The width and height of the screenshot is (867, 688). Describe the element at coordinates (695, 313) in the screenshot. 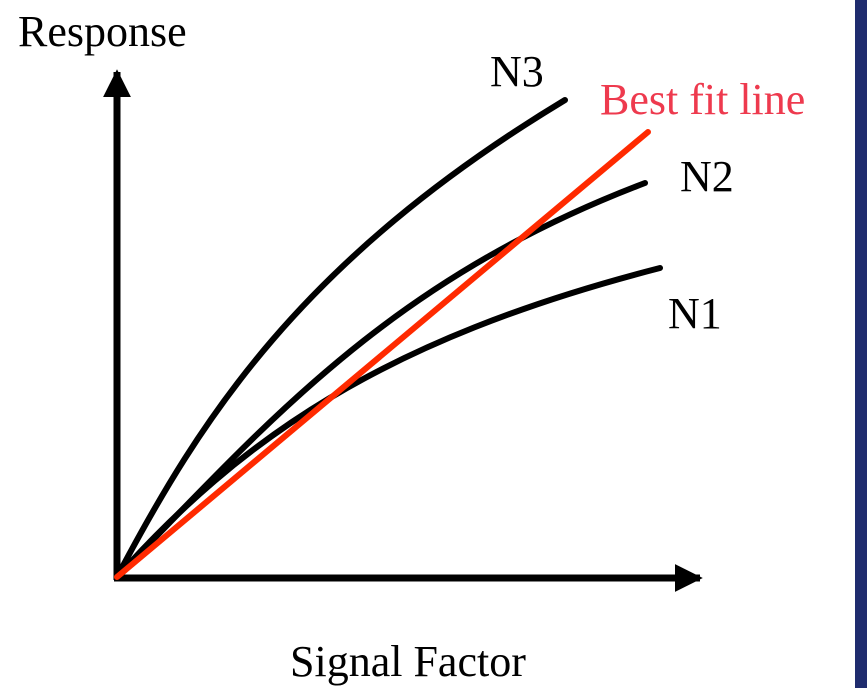

I see `curve-label-n1: N1` at that location.